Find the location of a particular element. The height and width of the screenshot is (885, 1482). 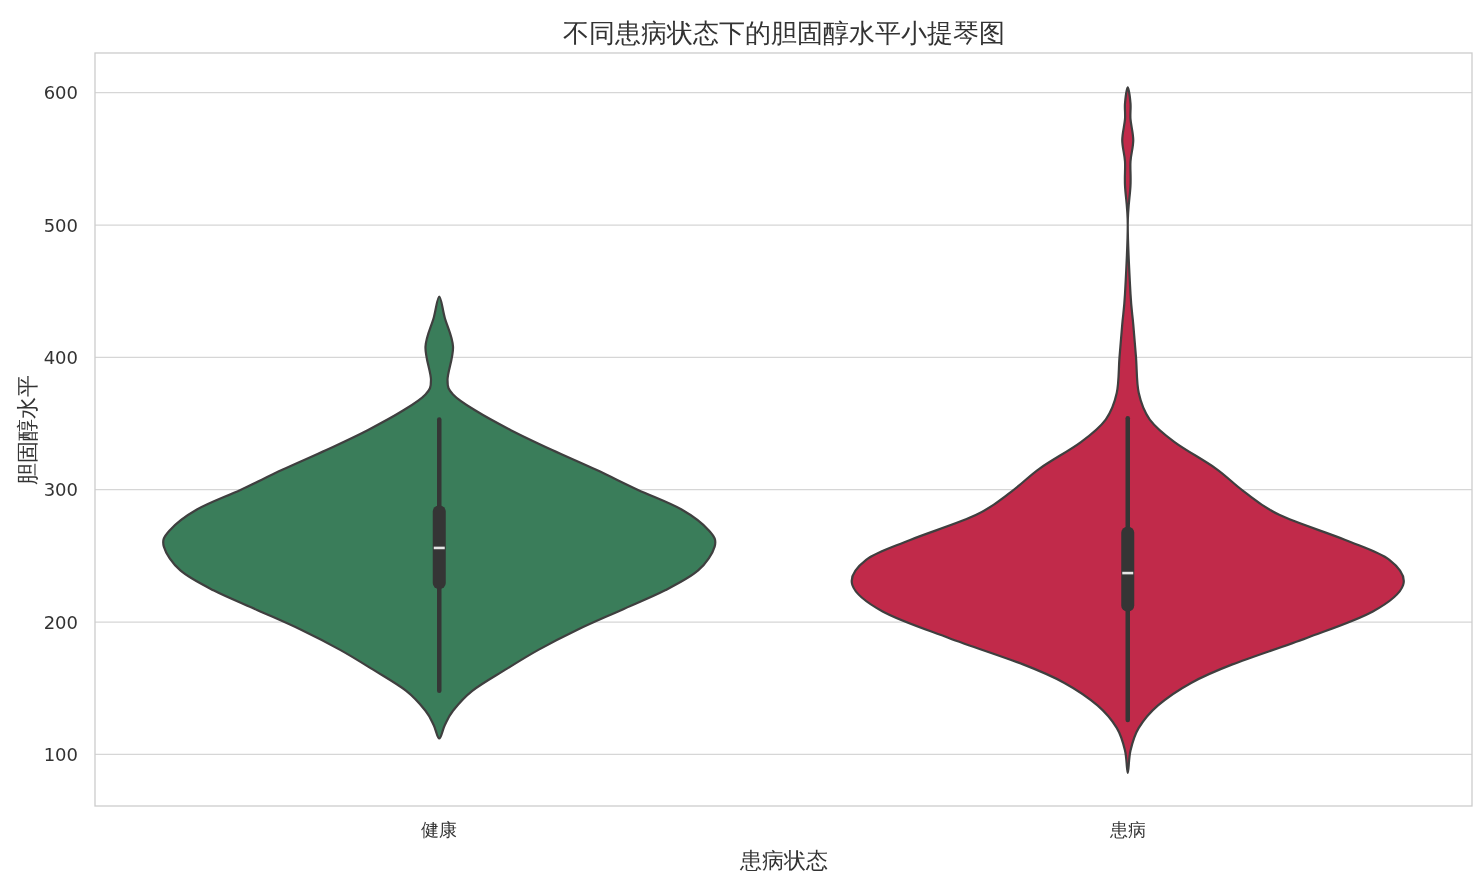

y-tick-label: 300 is located at coordinates (60, 490).